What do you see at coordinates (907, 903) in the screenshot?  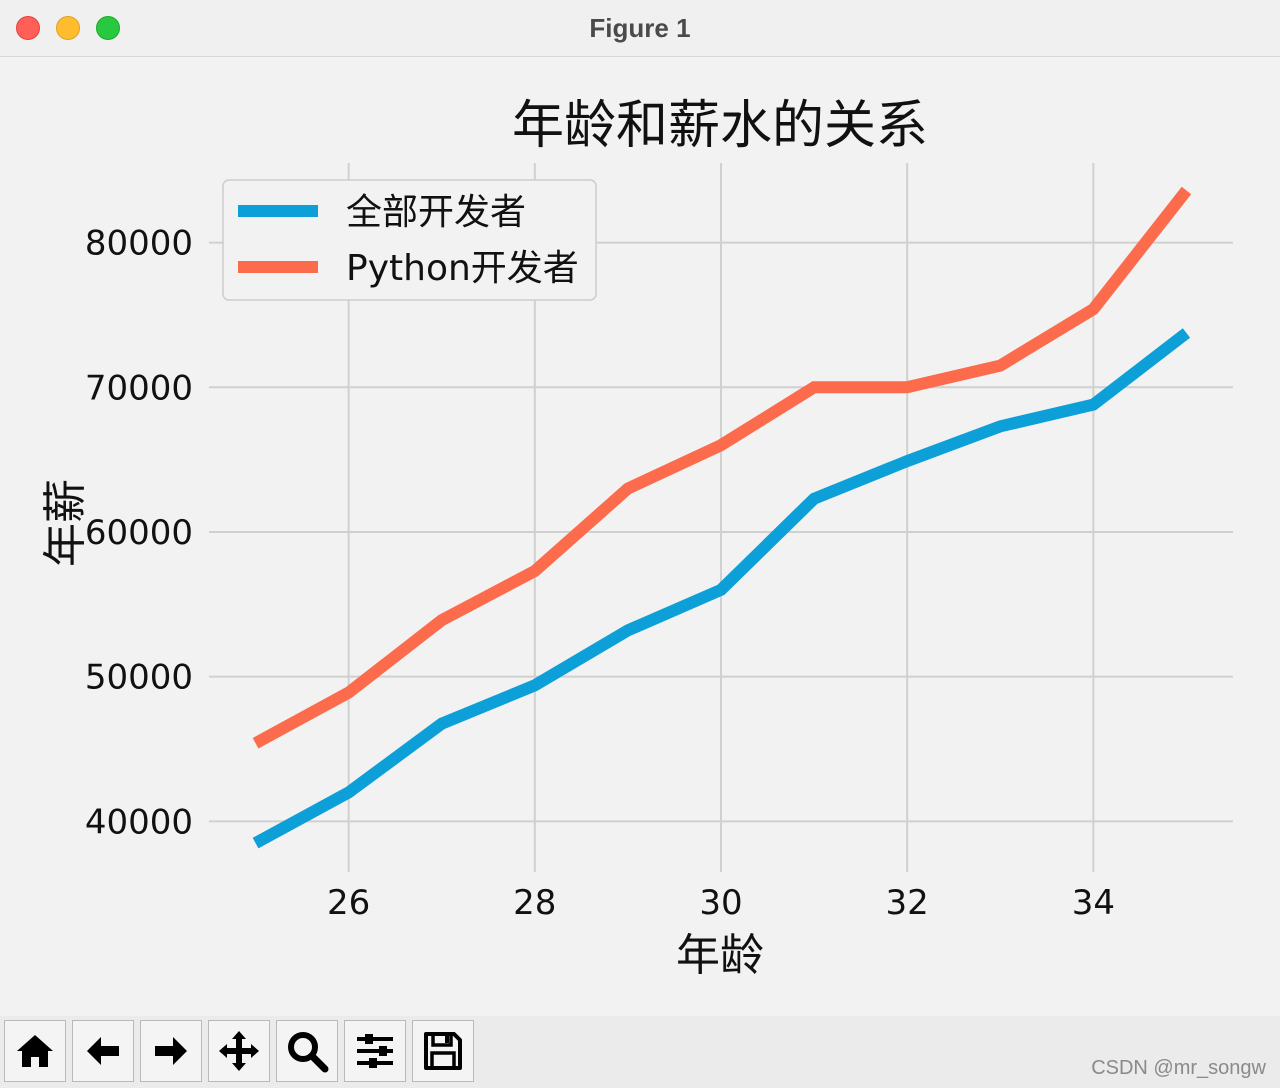 I see `x-tick-label: 32` at bounding box center [907, 903].